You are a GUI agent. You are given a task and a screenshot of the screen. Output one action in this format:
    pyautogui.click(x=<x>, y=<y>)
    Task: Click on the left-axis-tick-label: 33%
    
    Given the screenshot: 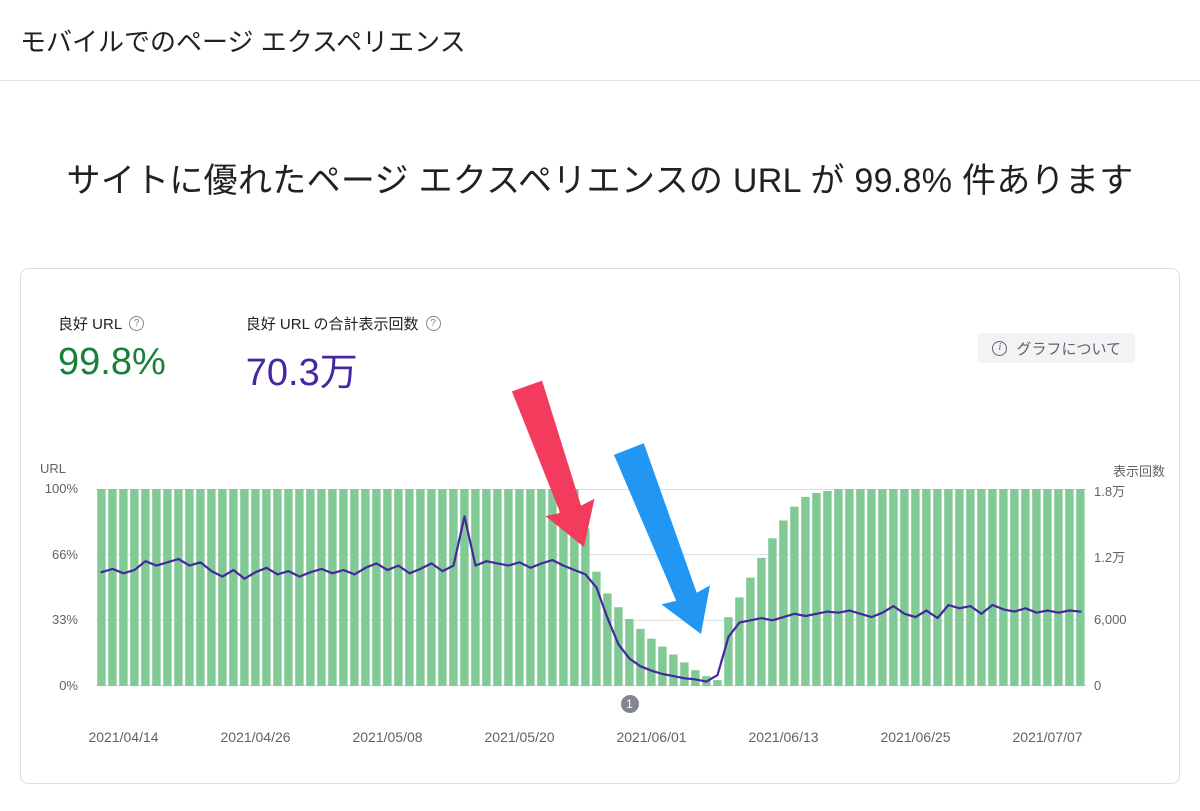 What is the action you would take?
    pyautogui.click(x=64, y=620)
    